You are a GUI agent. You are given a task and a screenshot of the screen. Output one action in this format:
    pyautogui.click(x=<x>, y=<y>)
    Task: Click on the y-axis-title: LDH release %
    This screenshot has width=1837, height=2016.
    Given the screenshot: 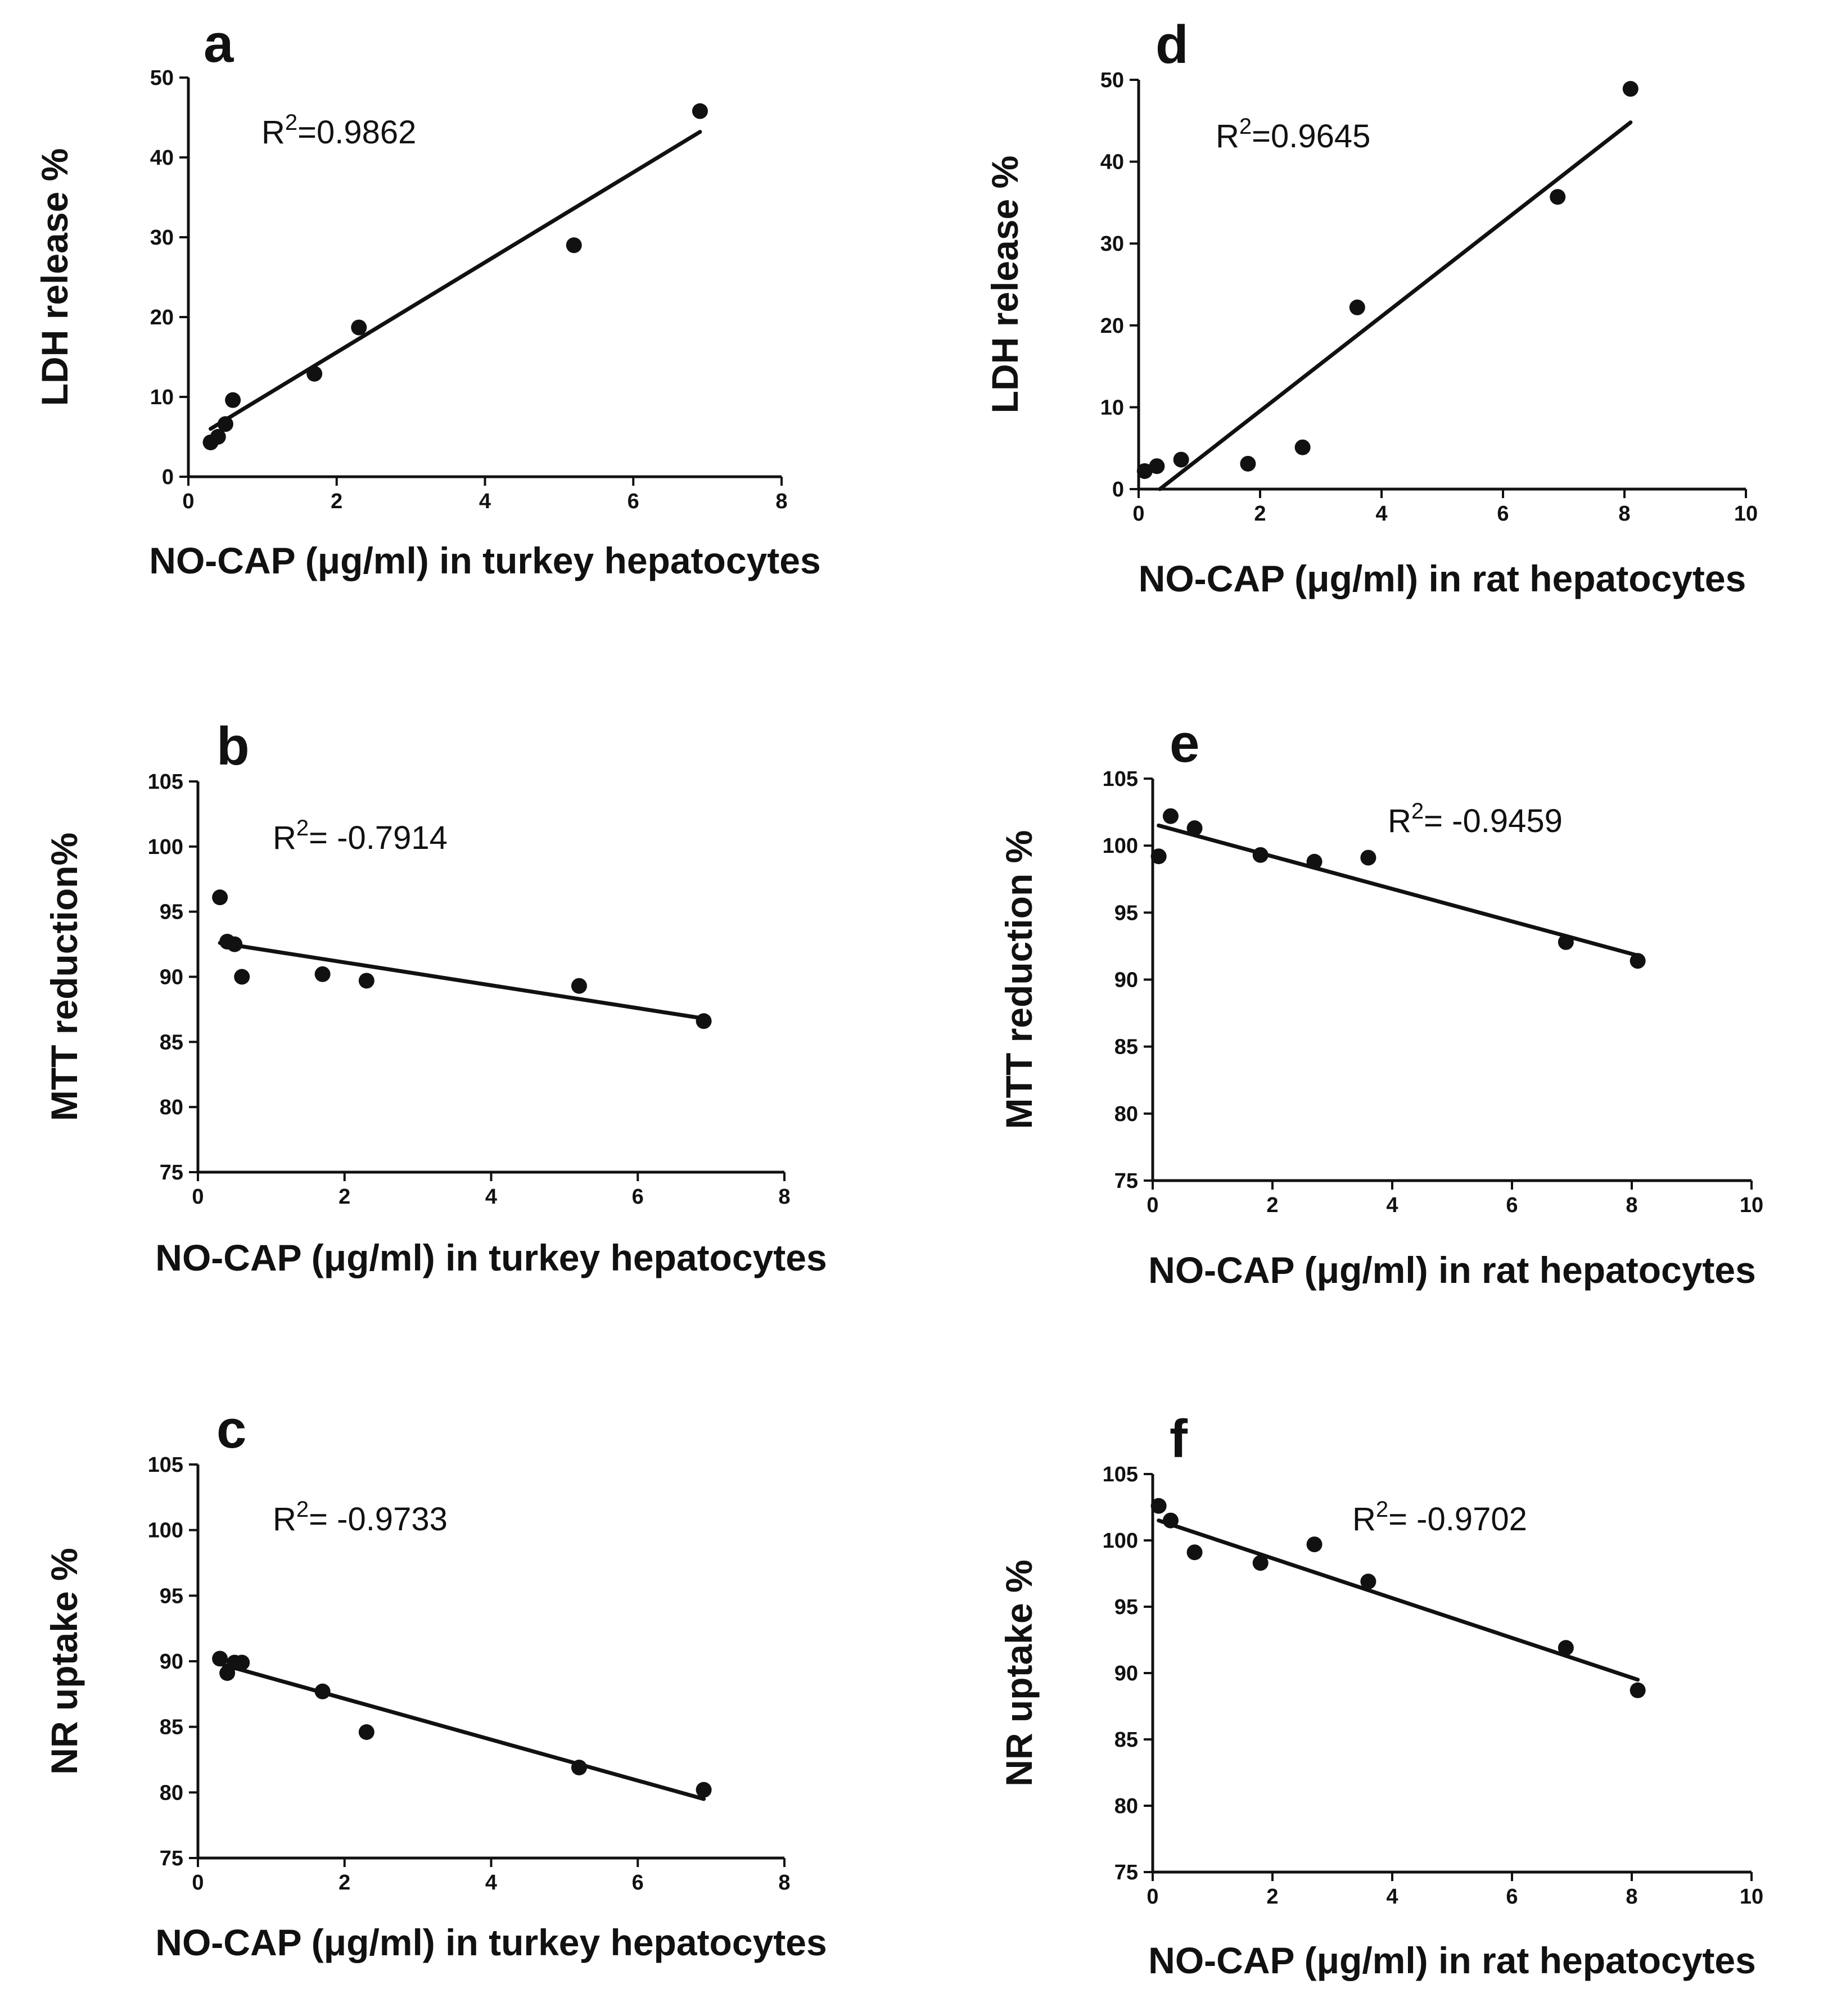 What is the action you would take?
    pyautogui.click(x=1005, y=285)
    